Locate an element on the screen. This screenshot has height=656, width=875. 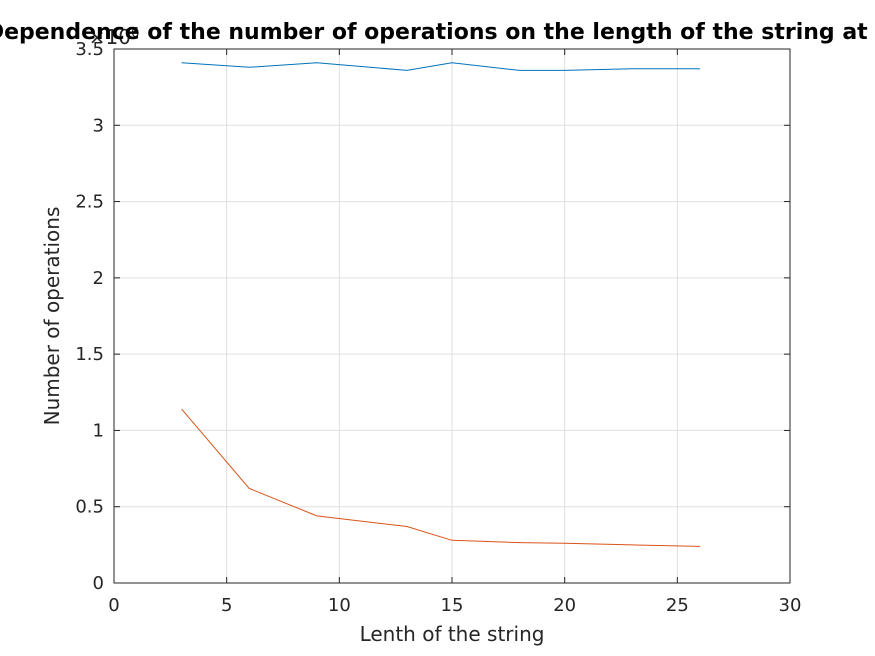
y-tick-label: 0.5 is located at coordinates (89, 507).